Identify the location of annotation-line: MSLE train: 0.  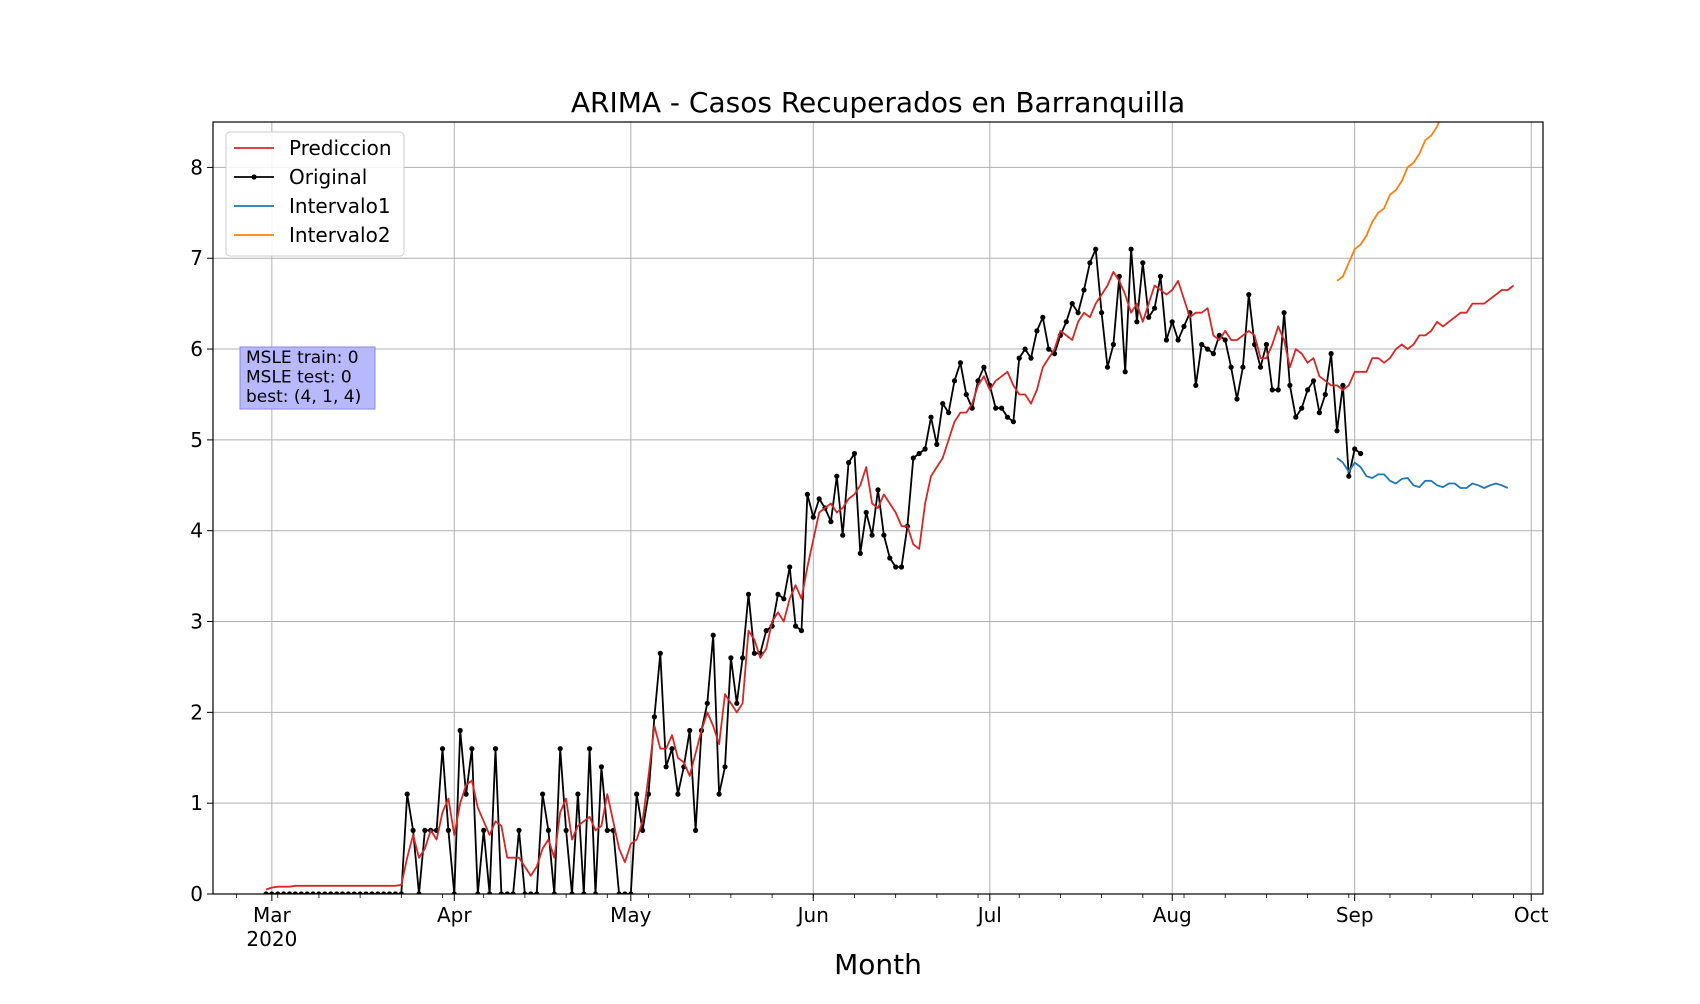
(302, 358).